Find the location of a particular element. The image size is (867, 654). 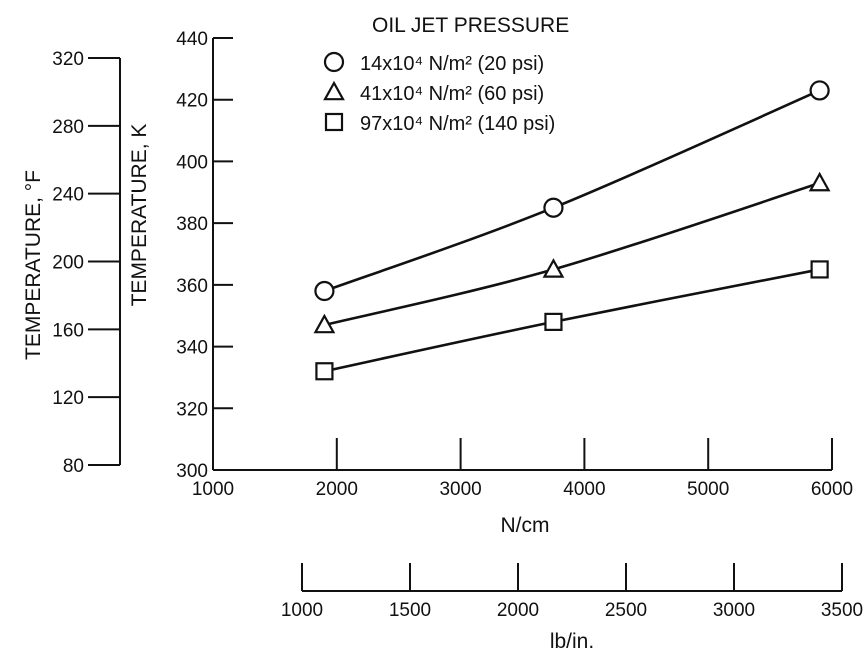

fahrenheit-tick-label: 80 is located at coordinates (73, 466).